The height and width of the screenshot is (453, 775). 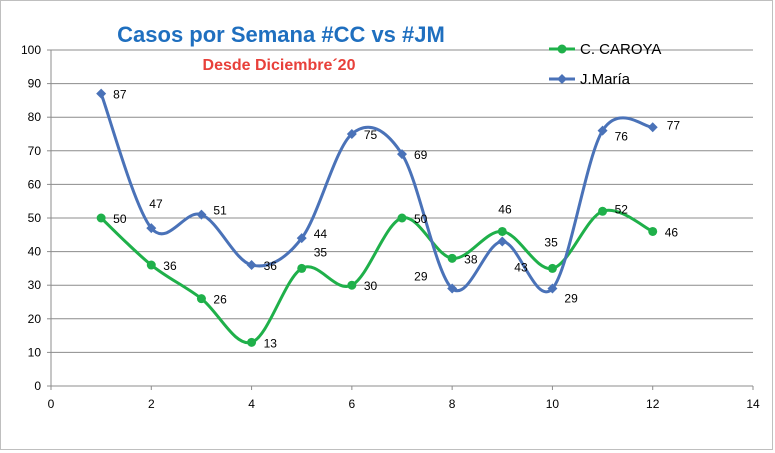 What do you see at coordinates (35, 319) in the screenshot?
I see `y-tick-label: 20` at bounding box center [35, 319].